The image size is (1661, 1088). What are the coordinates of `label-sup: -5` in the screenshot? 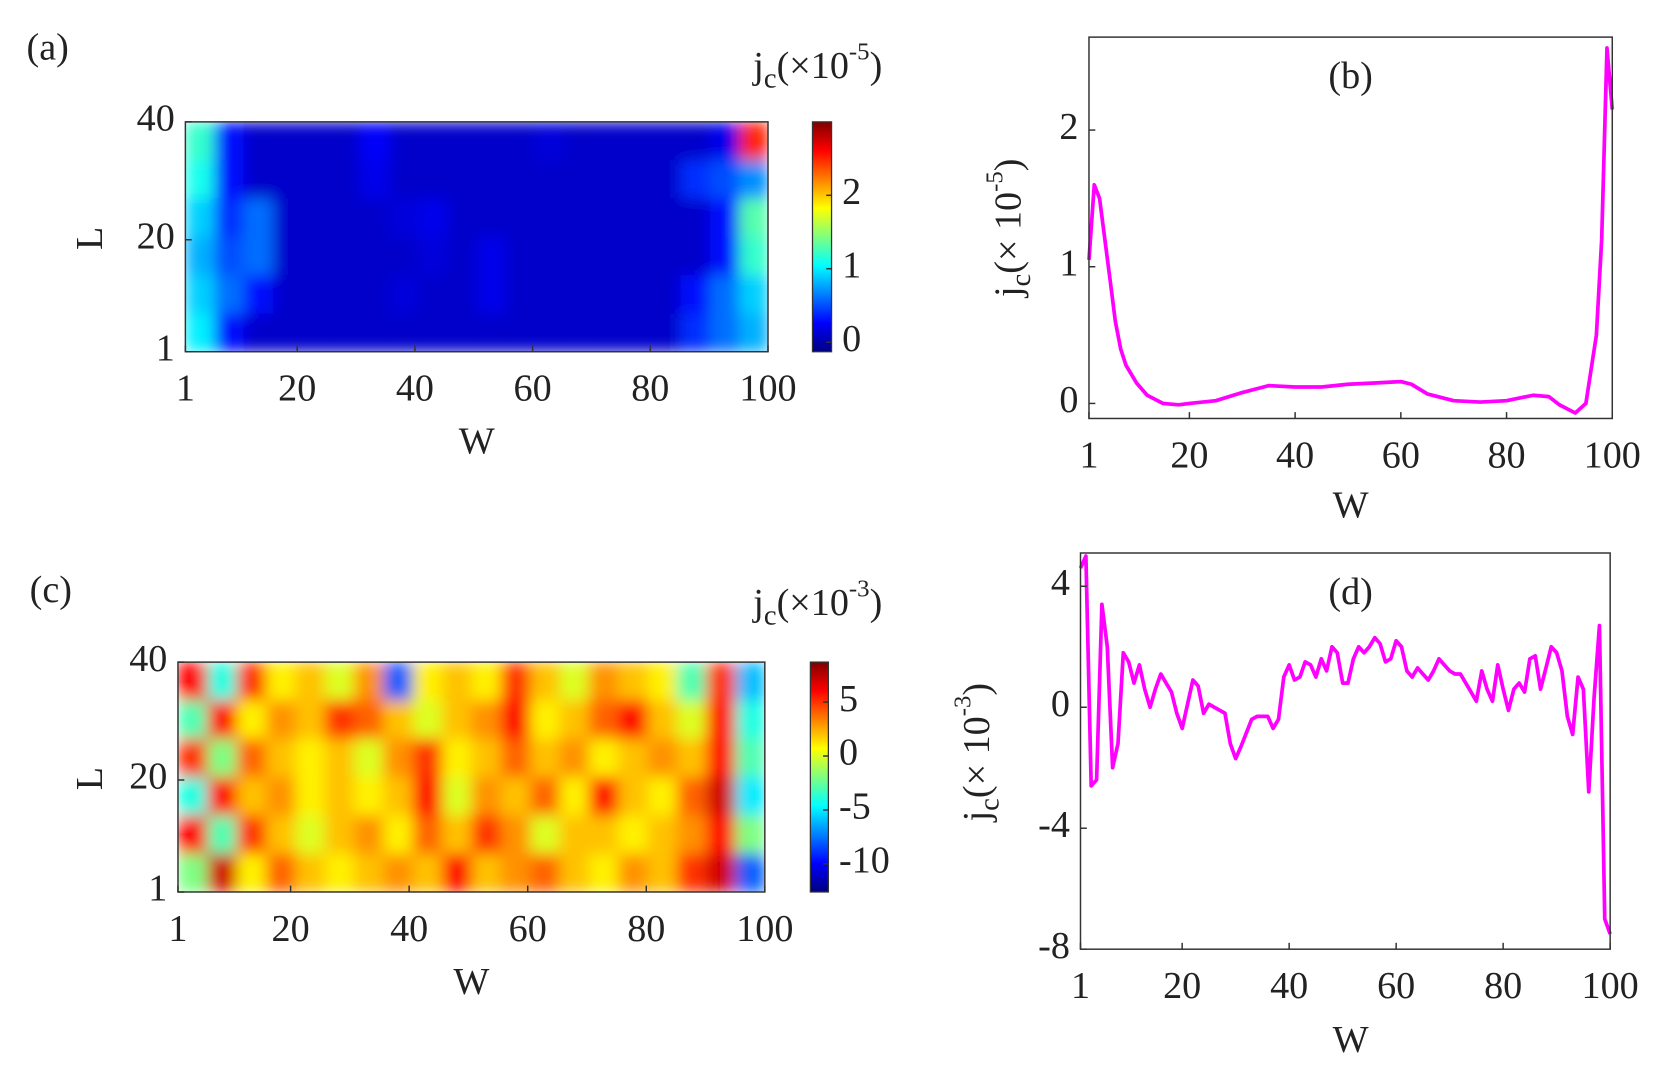 It's located at (994, 181).